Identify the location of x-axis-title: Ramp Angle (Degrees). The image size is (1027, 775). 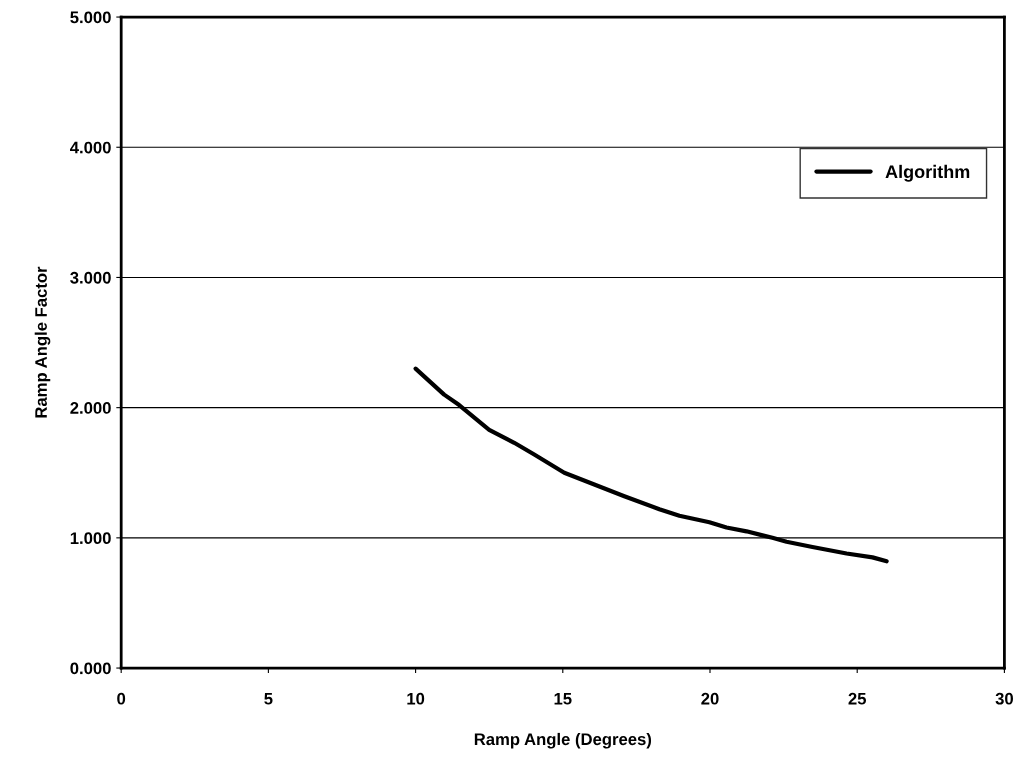
(563, 740).